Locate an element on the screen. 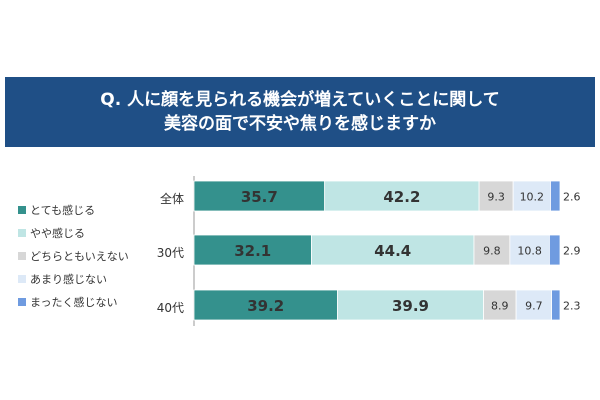 The width and height of the screenshot is (600, 400). legend: とても感じる やや感じる どちらともいえない あまり感じない まったく感じない is located at coordinates (73, 255).